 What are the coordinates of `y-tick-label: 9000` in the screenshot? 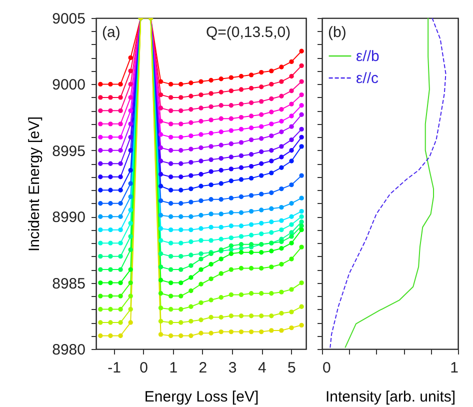 It's located at (69, 85).